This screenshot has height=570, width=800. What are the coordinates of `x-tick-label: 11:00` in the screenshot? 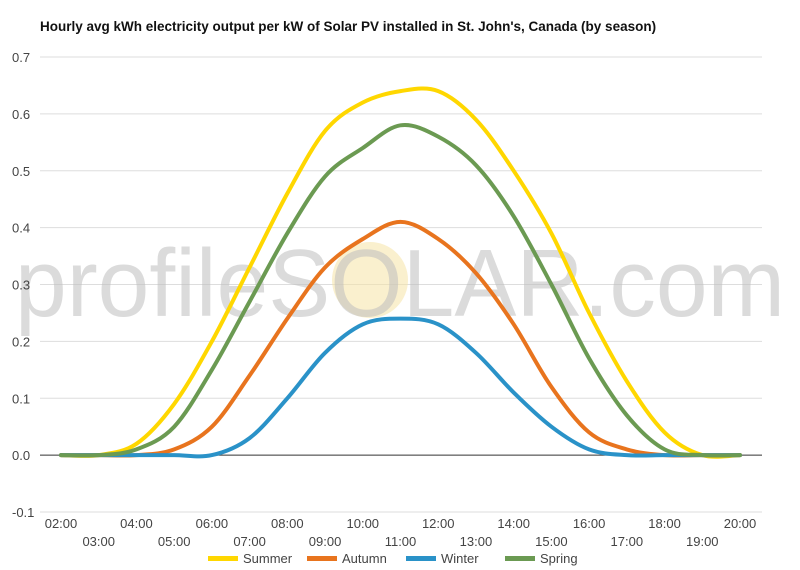 It's located at (401, 541).